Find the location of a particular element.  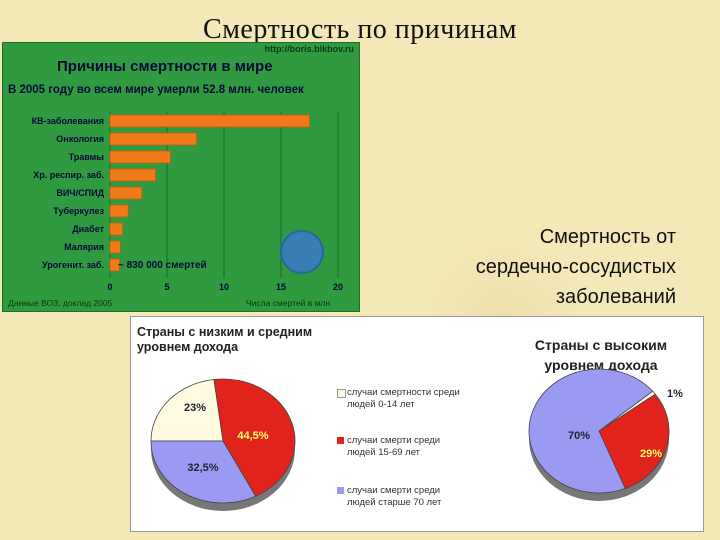

pie-value-label: 32,5% is located at coordinates (202, 468).